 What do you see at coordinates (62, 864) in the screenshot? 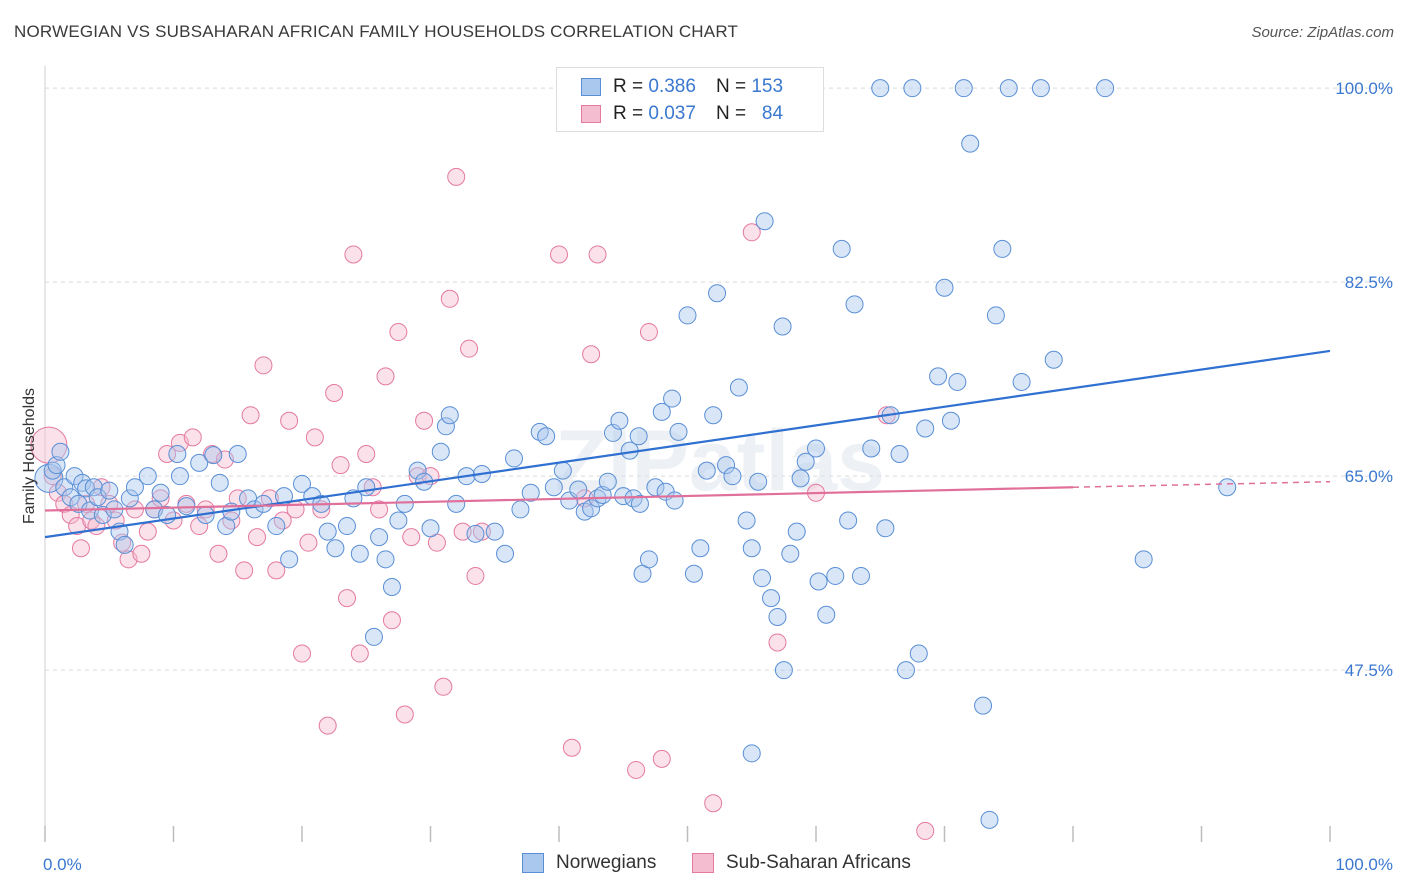
I see `x-tick-label: 0.0%` at bounding box center [62, 864].